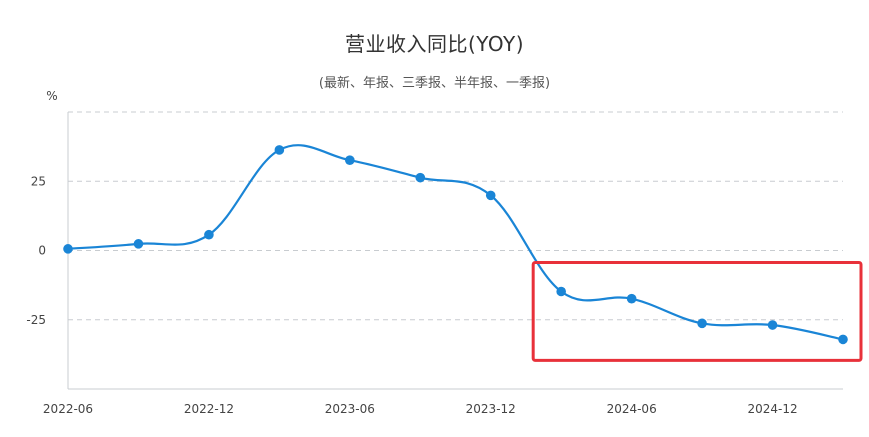  Describe the element at coordinates (51, 96) in the screenshot. I see `y-axis-unit-label: %` at that location.